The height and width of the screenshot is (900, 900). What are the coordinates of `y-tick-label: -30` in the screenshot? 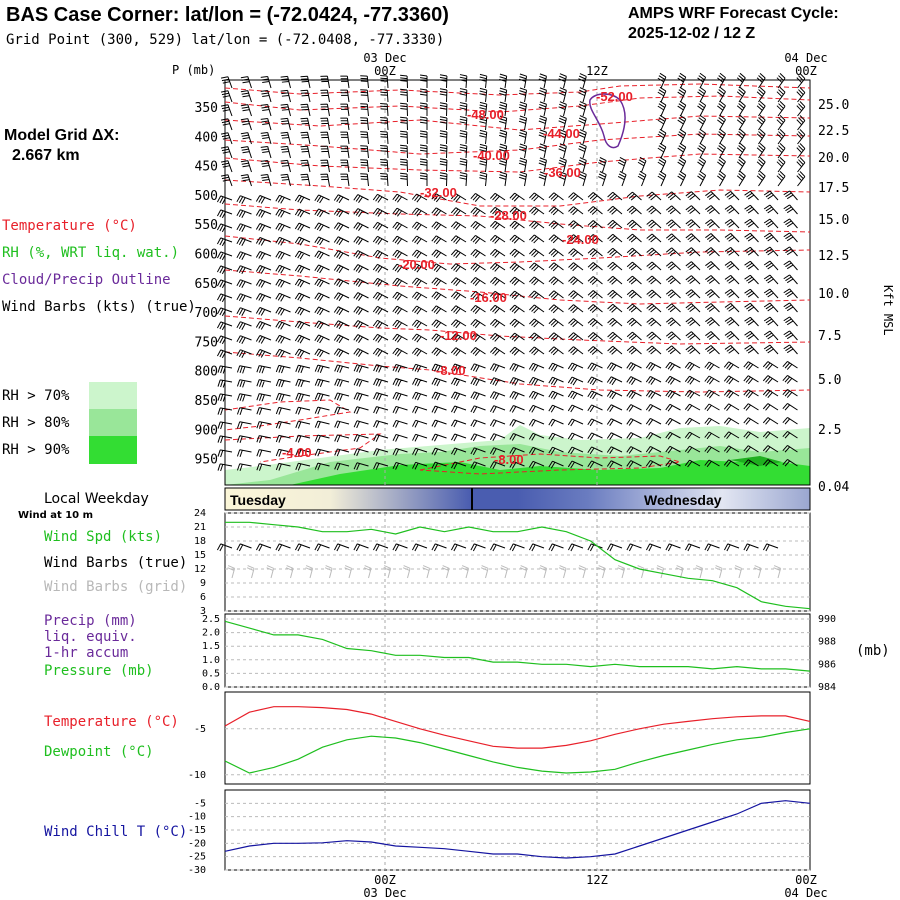 It's located at (197, 870).